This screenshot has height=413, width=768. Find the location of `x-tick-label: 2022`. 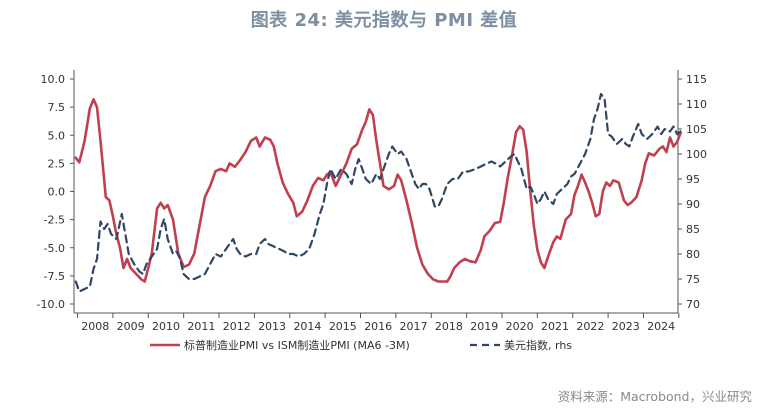

x-tick-label: 2022 is located at coordinates (590, 326).